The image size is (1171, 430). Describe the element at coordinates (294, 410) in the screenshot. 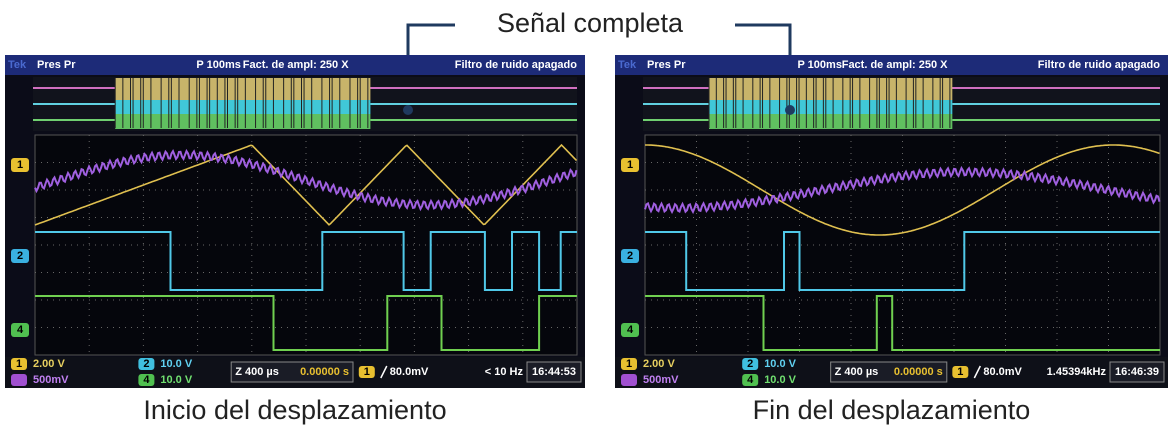

I see `caption: Inicio del desplazamiento` at that location.